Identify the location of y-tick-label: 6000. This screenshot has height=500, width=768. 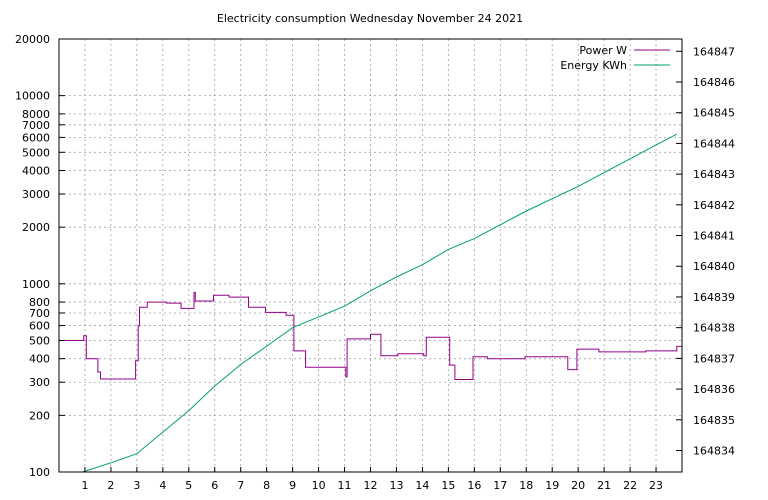
(36, 137).